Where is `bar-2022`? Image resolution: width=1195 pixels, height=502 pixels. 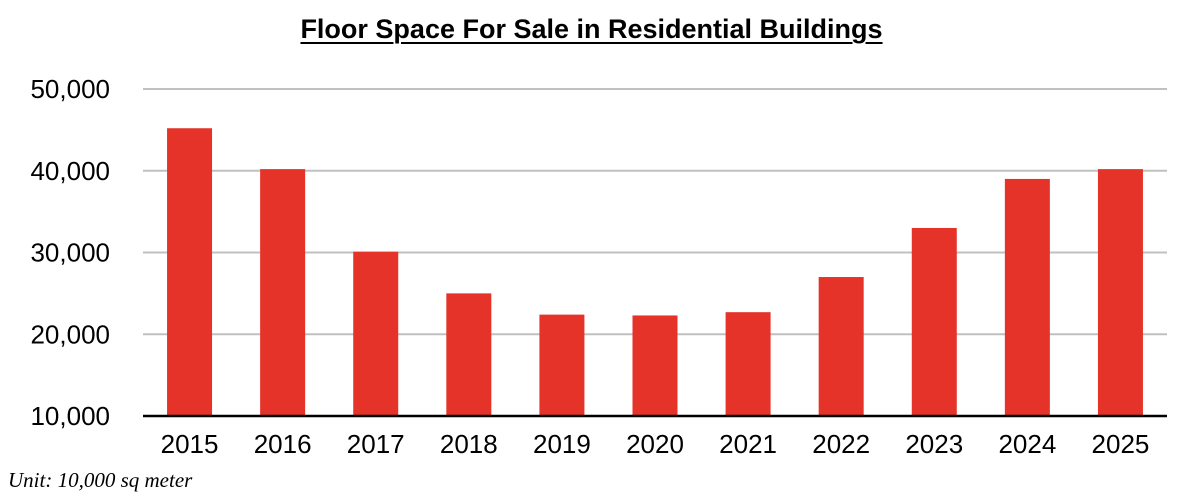 bar-2022 is located at coordinates (841, 346).